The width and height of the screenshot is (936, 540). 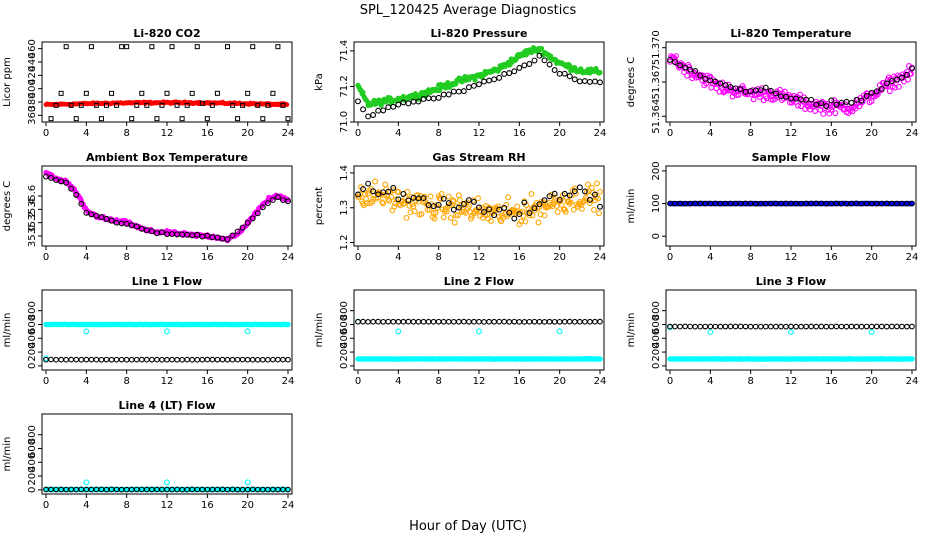 What do you see at coordinates (478, 157) in the screenshot?
I see `panel-title: Gas Stream RH` at bounding box center [478, 157].